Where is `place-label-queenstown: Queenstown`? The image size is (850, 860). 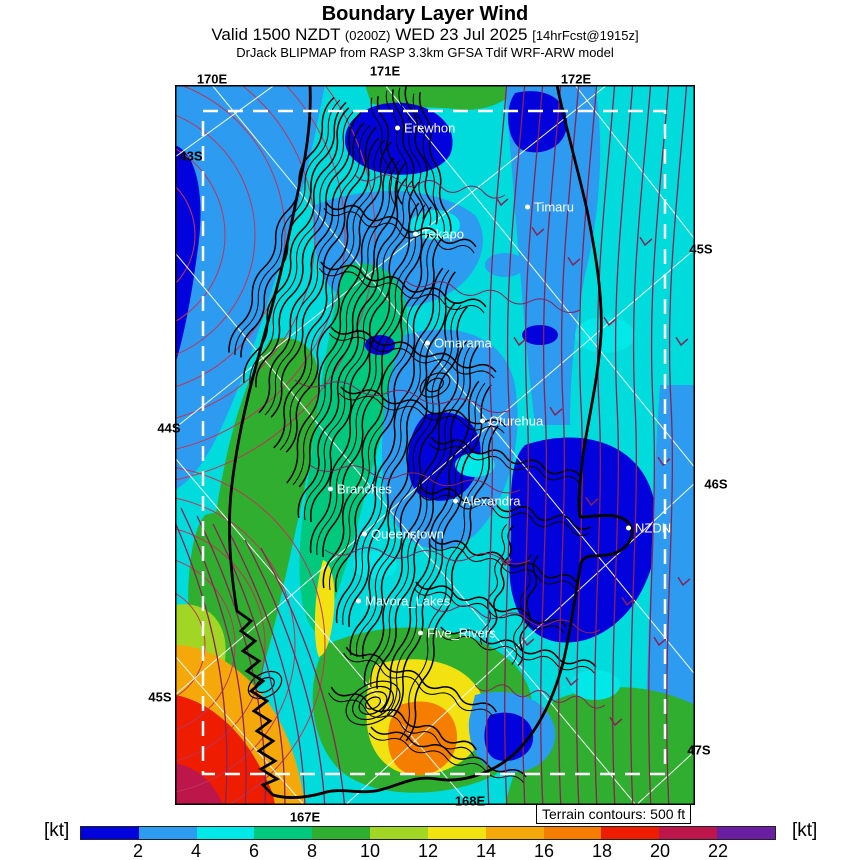
place-label-queenstown: Queenstown is located at coordinates (403, 534).